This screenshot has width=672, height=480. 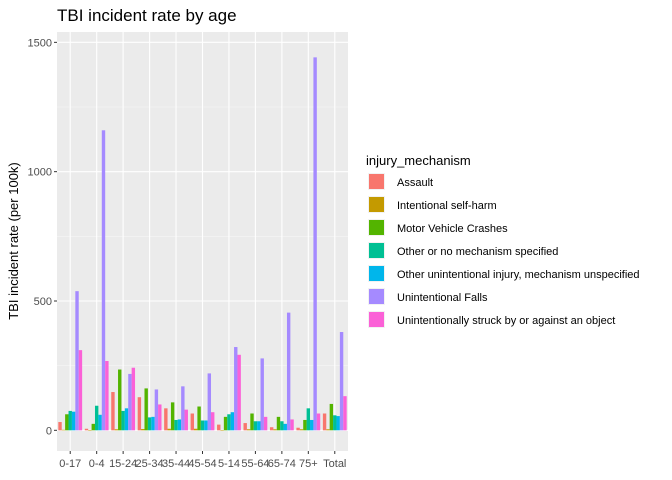 What do you see at coordinates (40, 43) in the screenshot?
I see `y-tick-label: 1500` at bounding box center [40, 43].